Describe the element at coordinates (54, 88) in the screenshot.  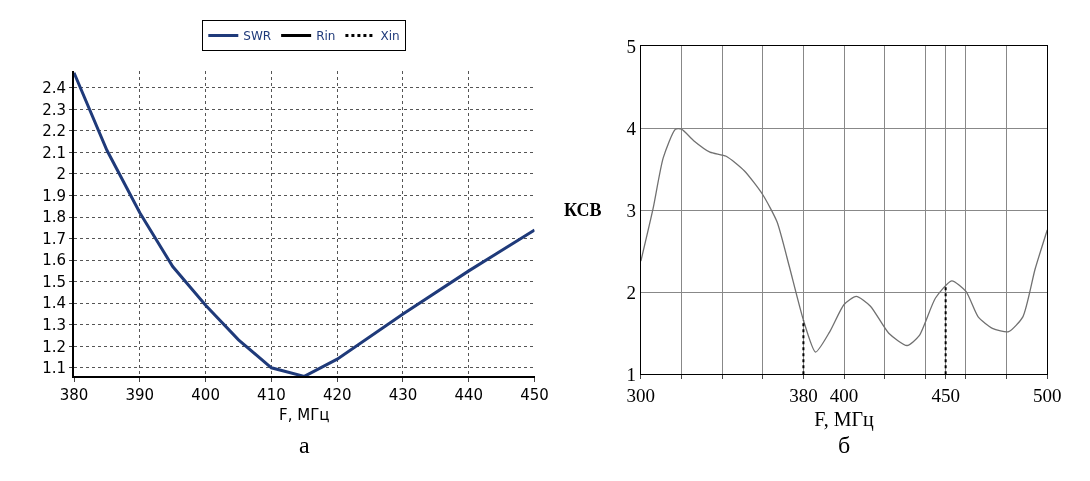
I see `y-tick-label: 2.4` at that location.